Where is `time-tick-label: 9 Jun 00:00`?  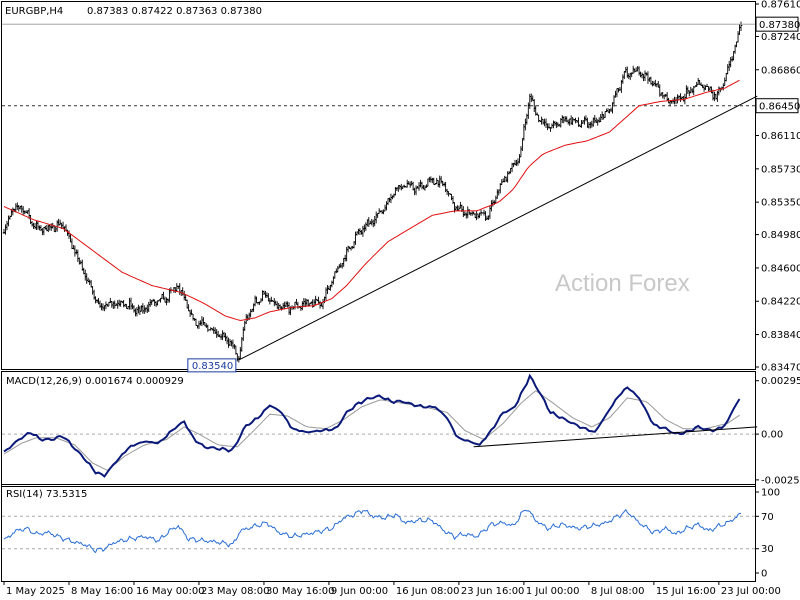
time-tick-label: 9 Jun 00:00 is located at coordinates (359, 591).